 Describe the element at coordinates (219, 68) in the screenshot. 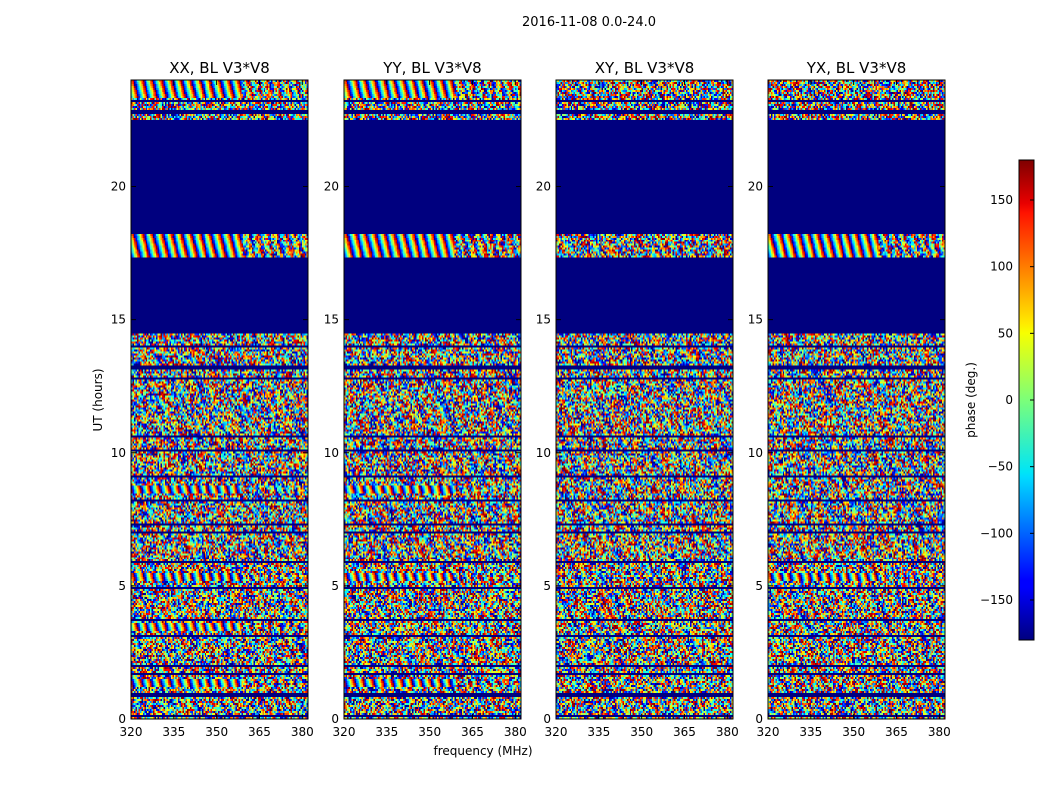

I see `panel-title-1: XX, BL V3*V8` at that location.